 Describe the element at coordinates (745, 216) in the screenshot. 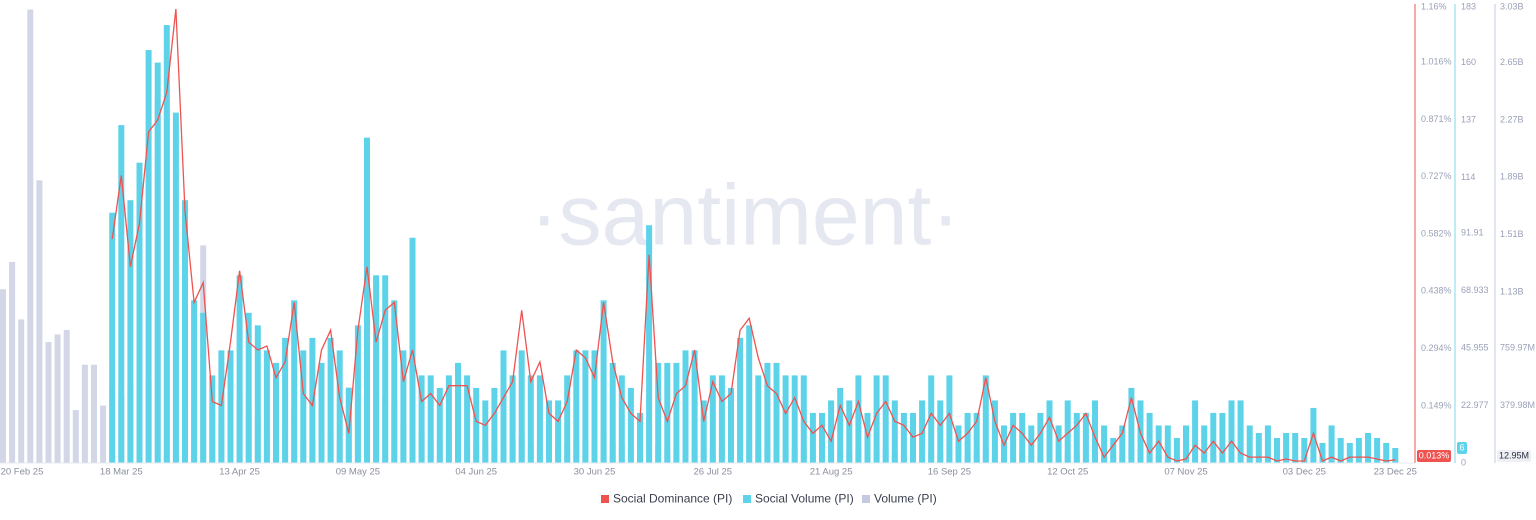

I see `watermark: ·santiment·` at that location.